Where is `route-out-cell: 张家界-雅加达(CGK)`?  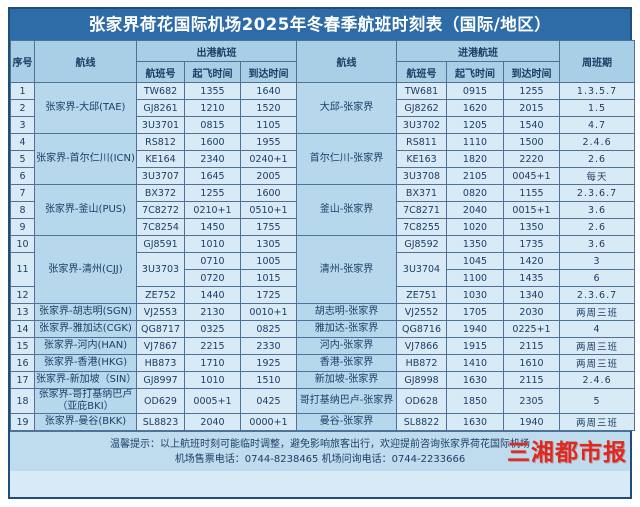
route-out-cell: 张家界-雅加达(CGK) is located at coordinates (85, 329).